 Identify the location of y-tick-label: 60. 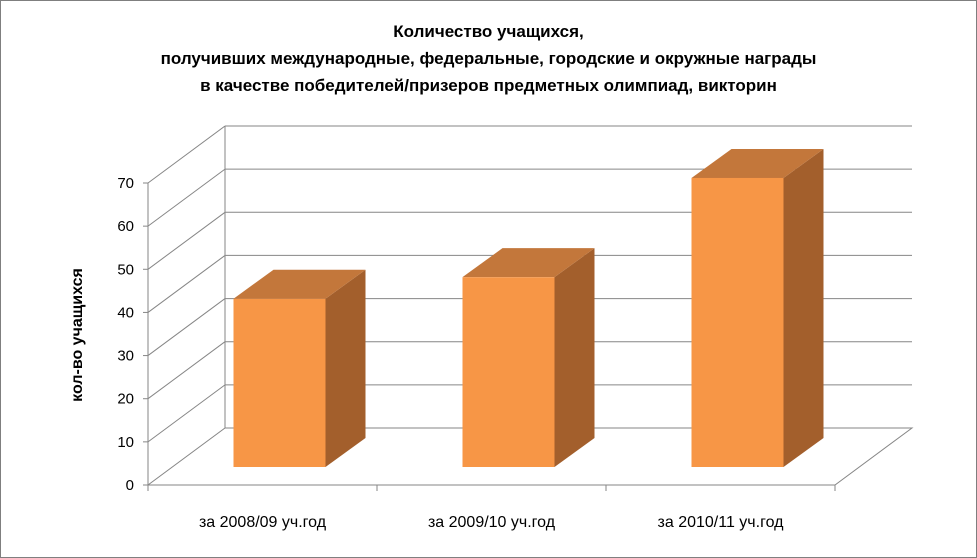
(125, 226).